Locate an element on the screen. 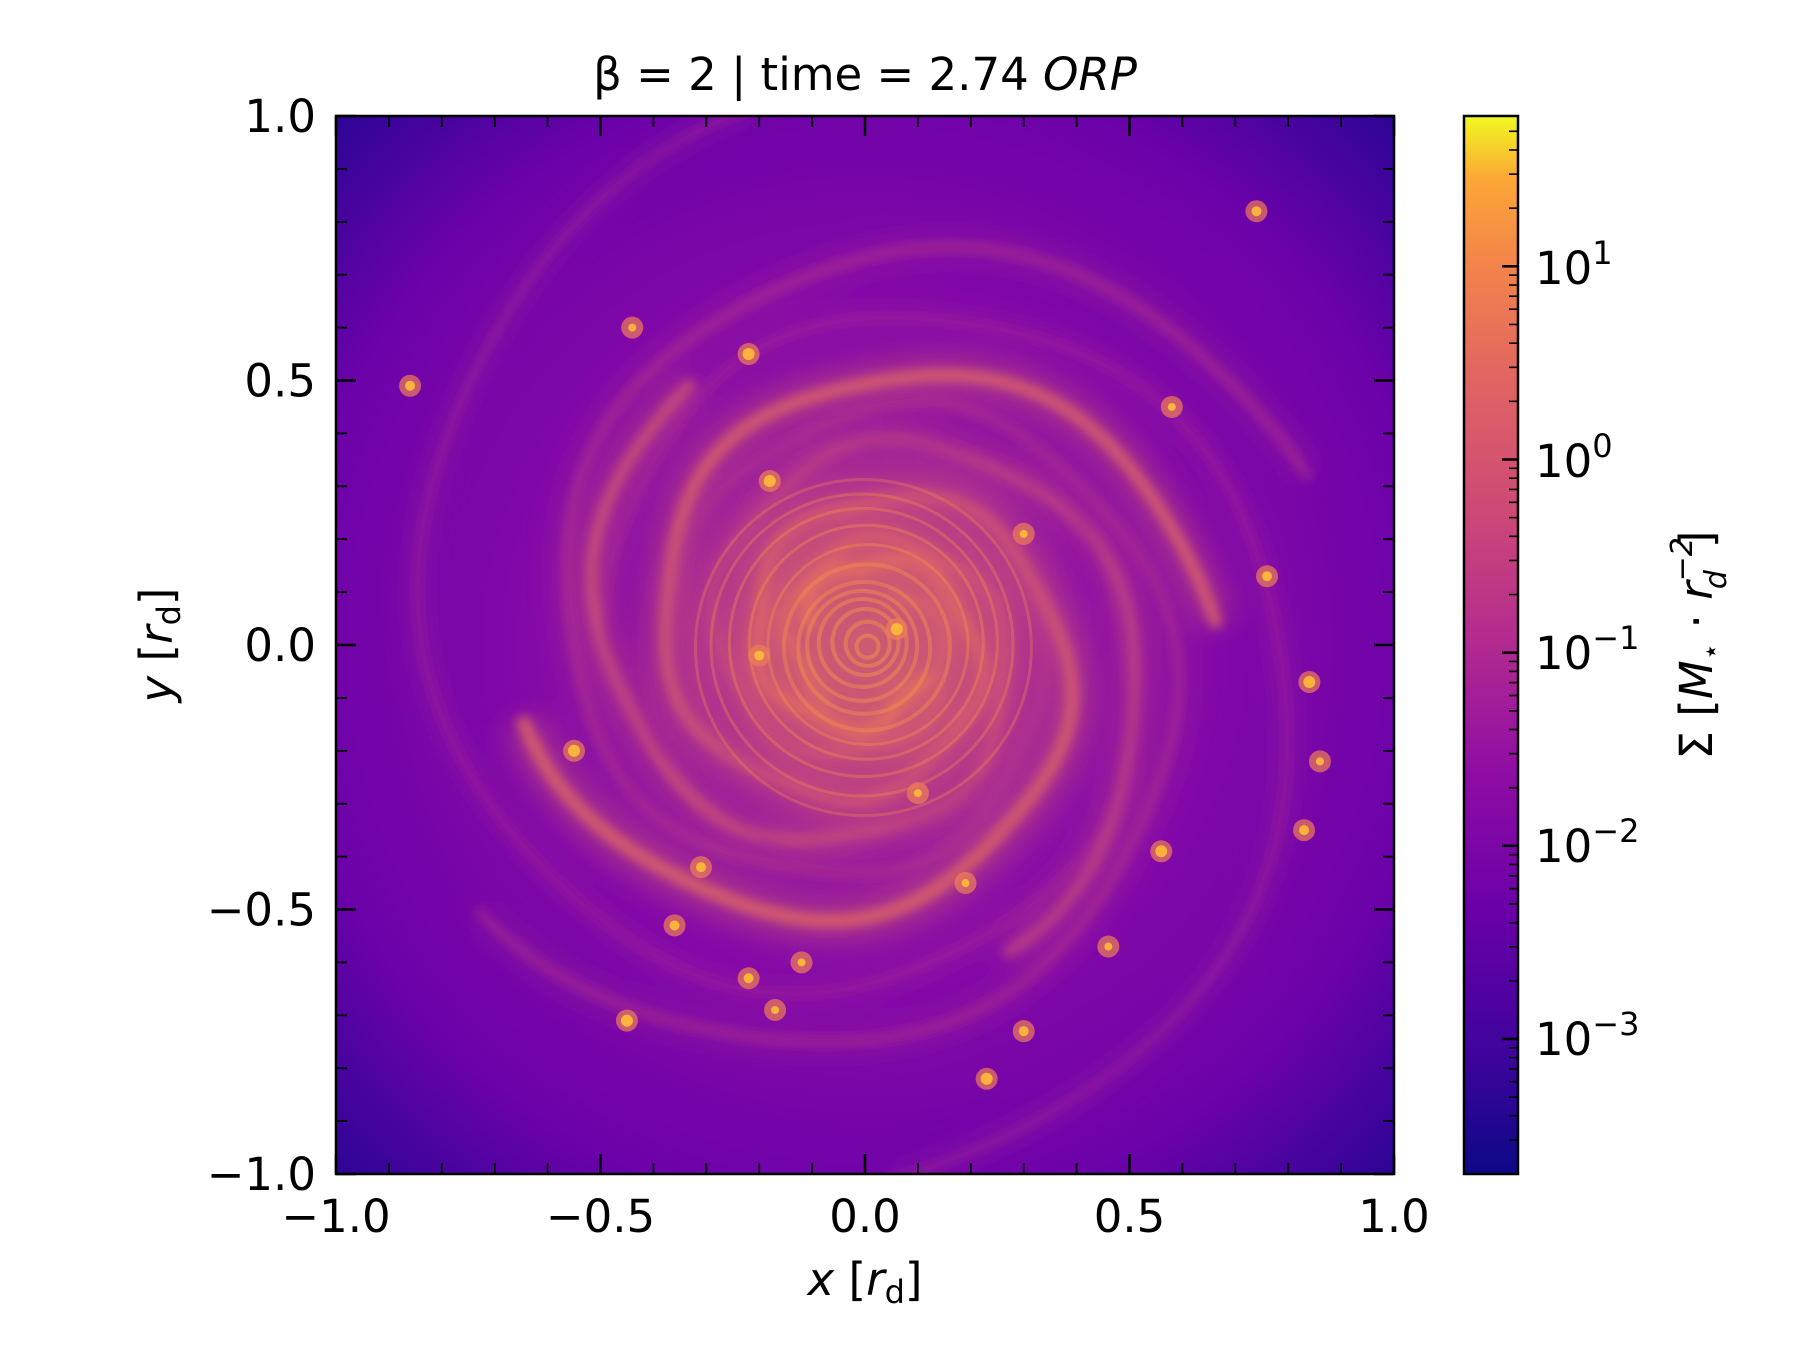 This screenshot has height=1350, width=1800. y-tick-labels: −1.0 −0.5 0.0 0.5 1.0 is located at coordinates (261, 645).